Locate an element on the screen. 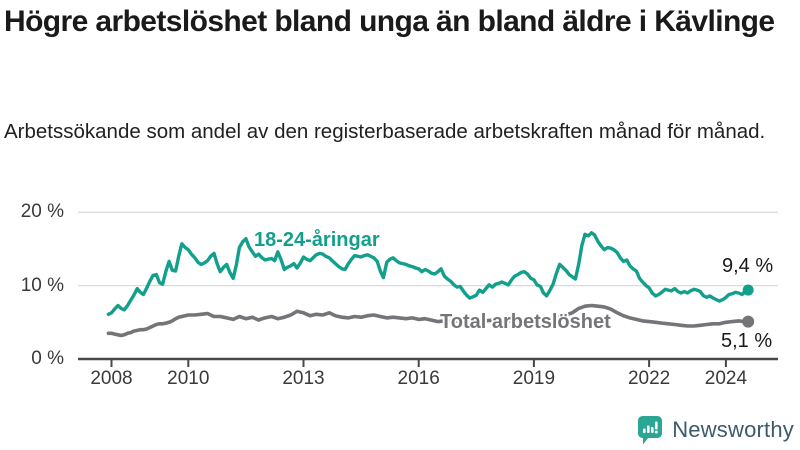  series-label-youth: 18-24-åringar is located at coordinates (317, 240).